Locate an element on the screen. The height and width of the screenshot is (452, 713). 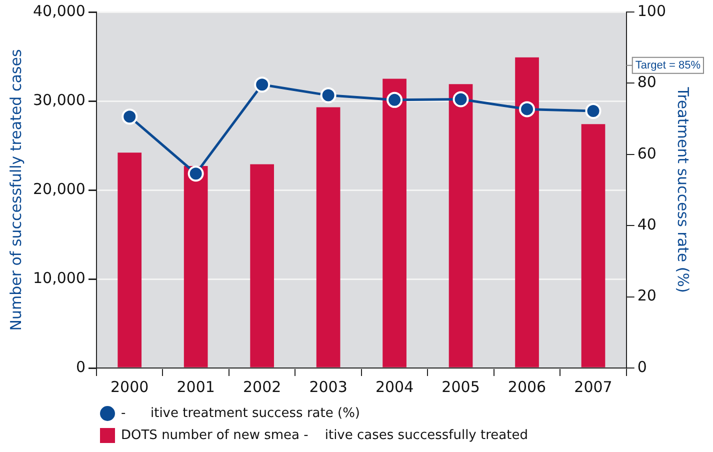
x-tick-label: 2002 is located at coordinates (262, 387).